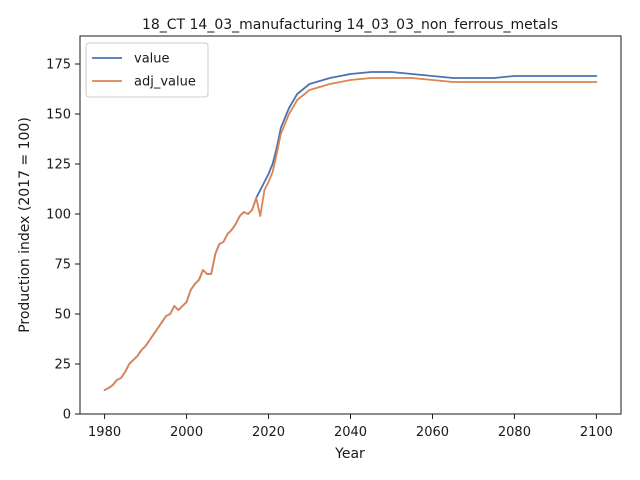 Image resolution: width=640 pixels, height=480 pixels. Describe the element at coordinates (58, 115) in the screenshot. I see `y-tick-label: 150` at that location.